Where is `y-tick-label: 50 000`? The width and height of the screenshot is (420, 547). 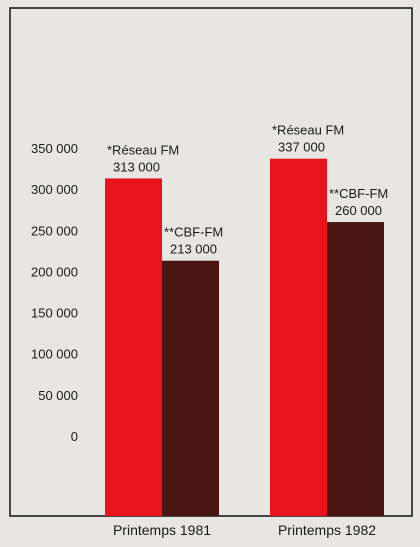
y-tick-label: 50 000 is located at coordinates (58, 395).